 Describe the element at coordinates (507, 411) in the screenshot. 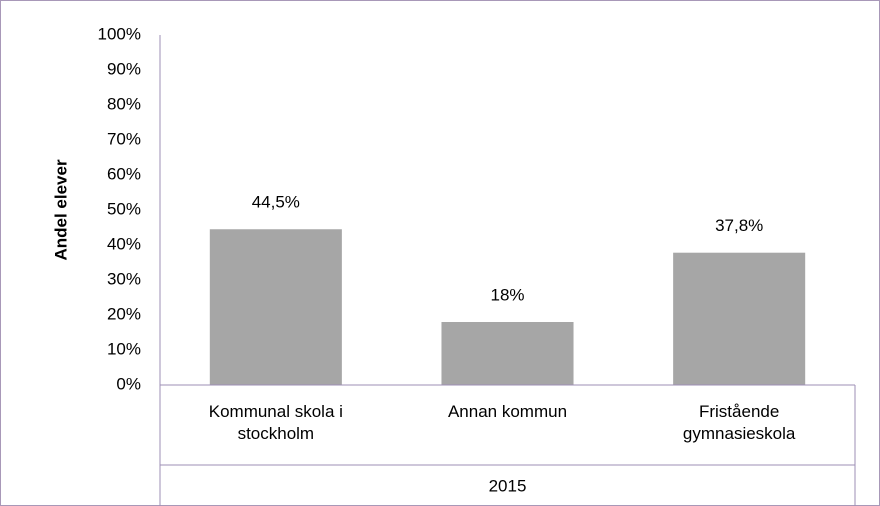

I see `x-tick-label: Annan kommun` at that location.